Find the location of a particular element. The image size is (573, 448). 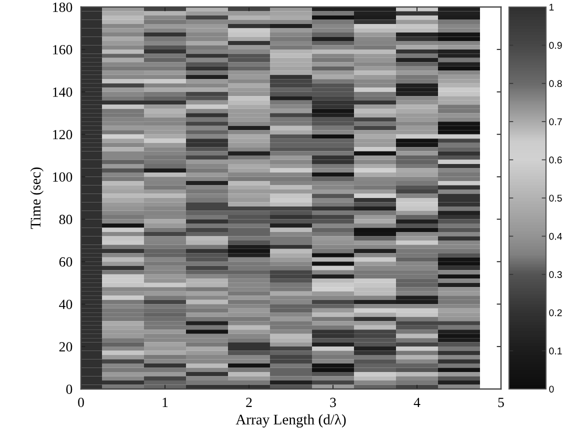

y-tick-label: 80 is located at coordinates (65, 219).